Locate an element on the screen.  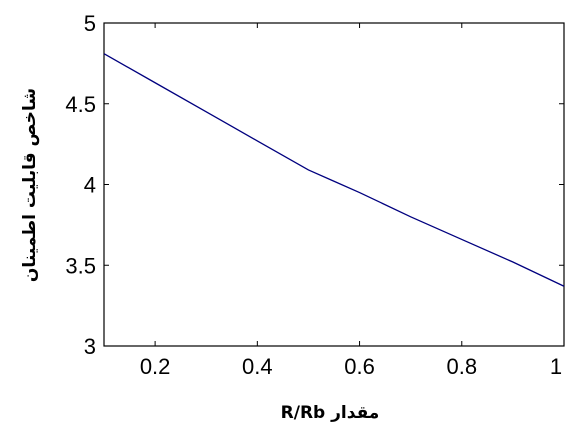
y-tick-label: 4 is located at coordinates (90, 185).